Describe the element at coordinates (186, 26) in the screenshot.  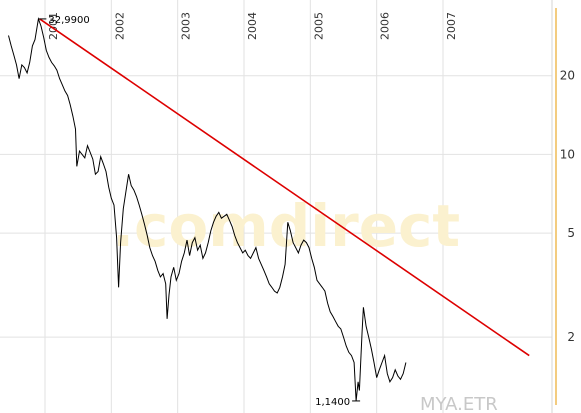
I see `x-tick-label-2003: 2003` at that location.